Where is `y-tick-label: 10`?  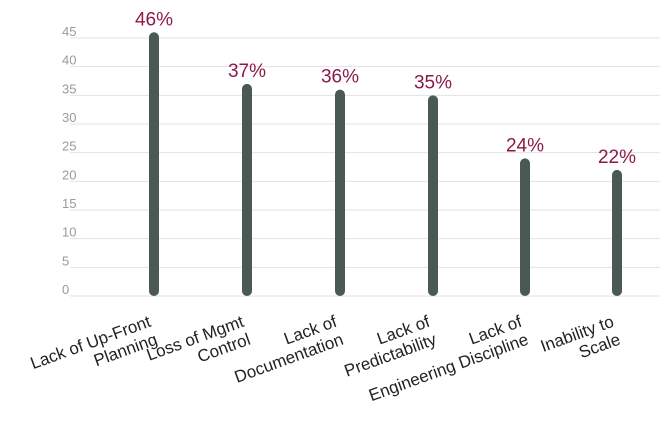
y-tick-label: 10 is located at coordinates (69, 232).